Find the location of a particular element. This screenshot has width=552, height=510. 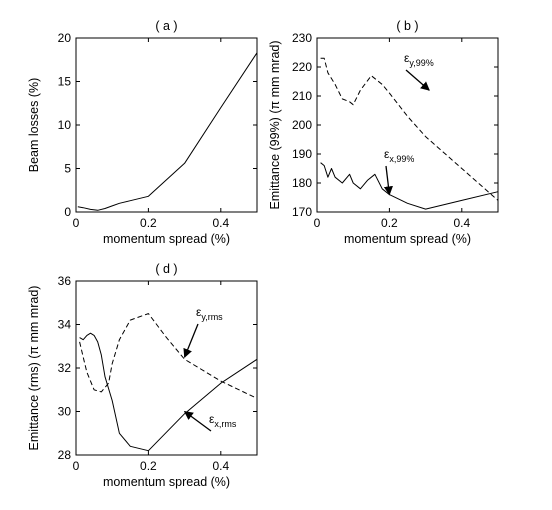

series-line-1-solid is located at coordinates (167, 131).